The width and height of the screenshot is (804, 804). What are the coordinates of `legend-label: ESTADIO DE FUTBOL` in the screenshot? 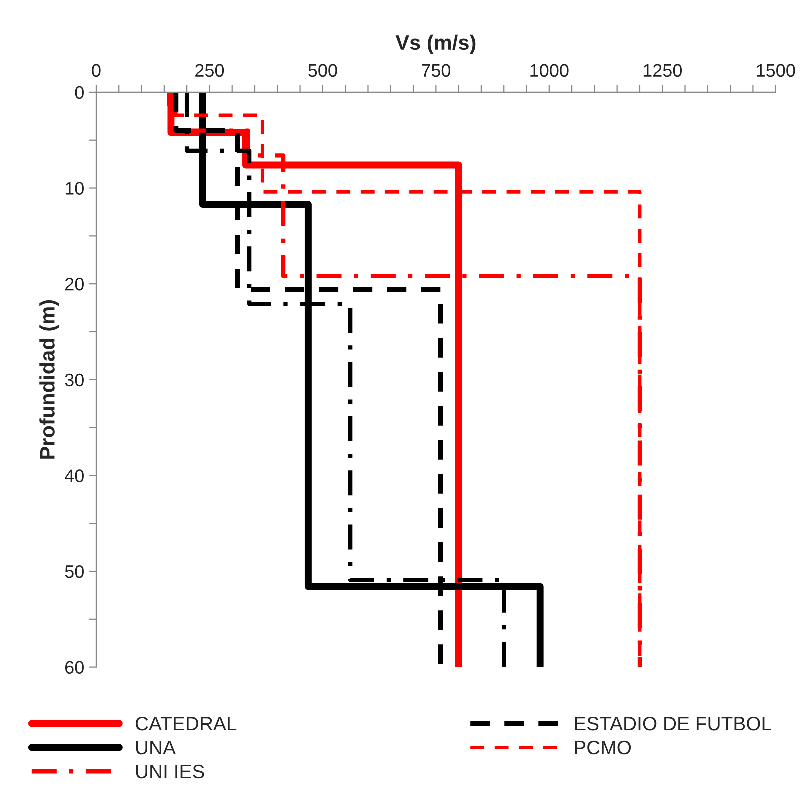 It's located at (673, 723).